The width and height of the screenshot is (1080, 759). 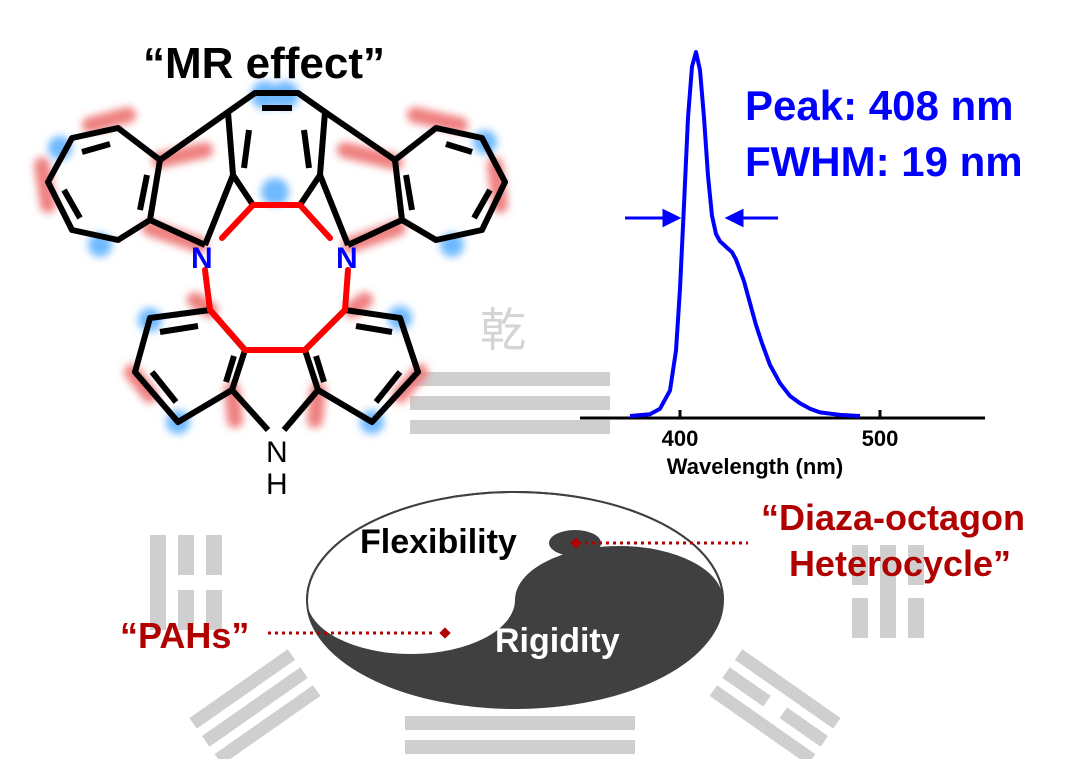 What do you see at coordinates (701, 218) in the screenshot?
I see `fwhm-arrows` at bounding box center [701, 218].